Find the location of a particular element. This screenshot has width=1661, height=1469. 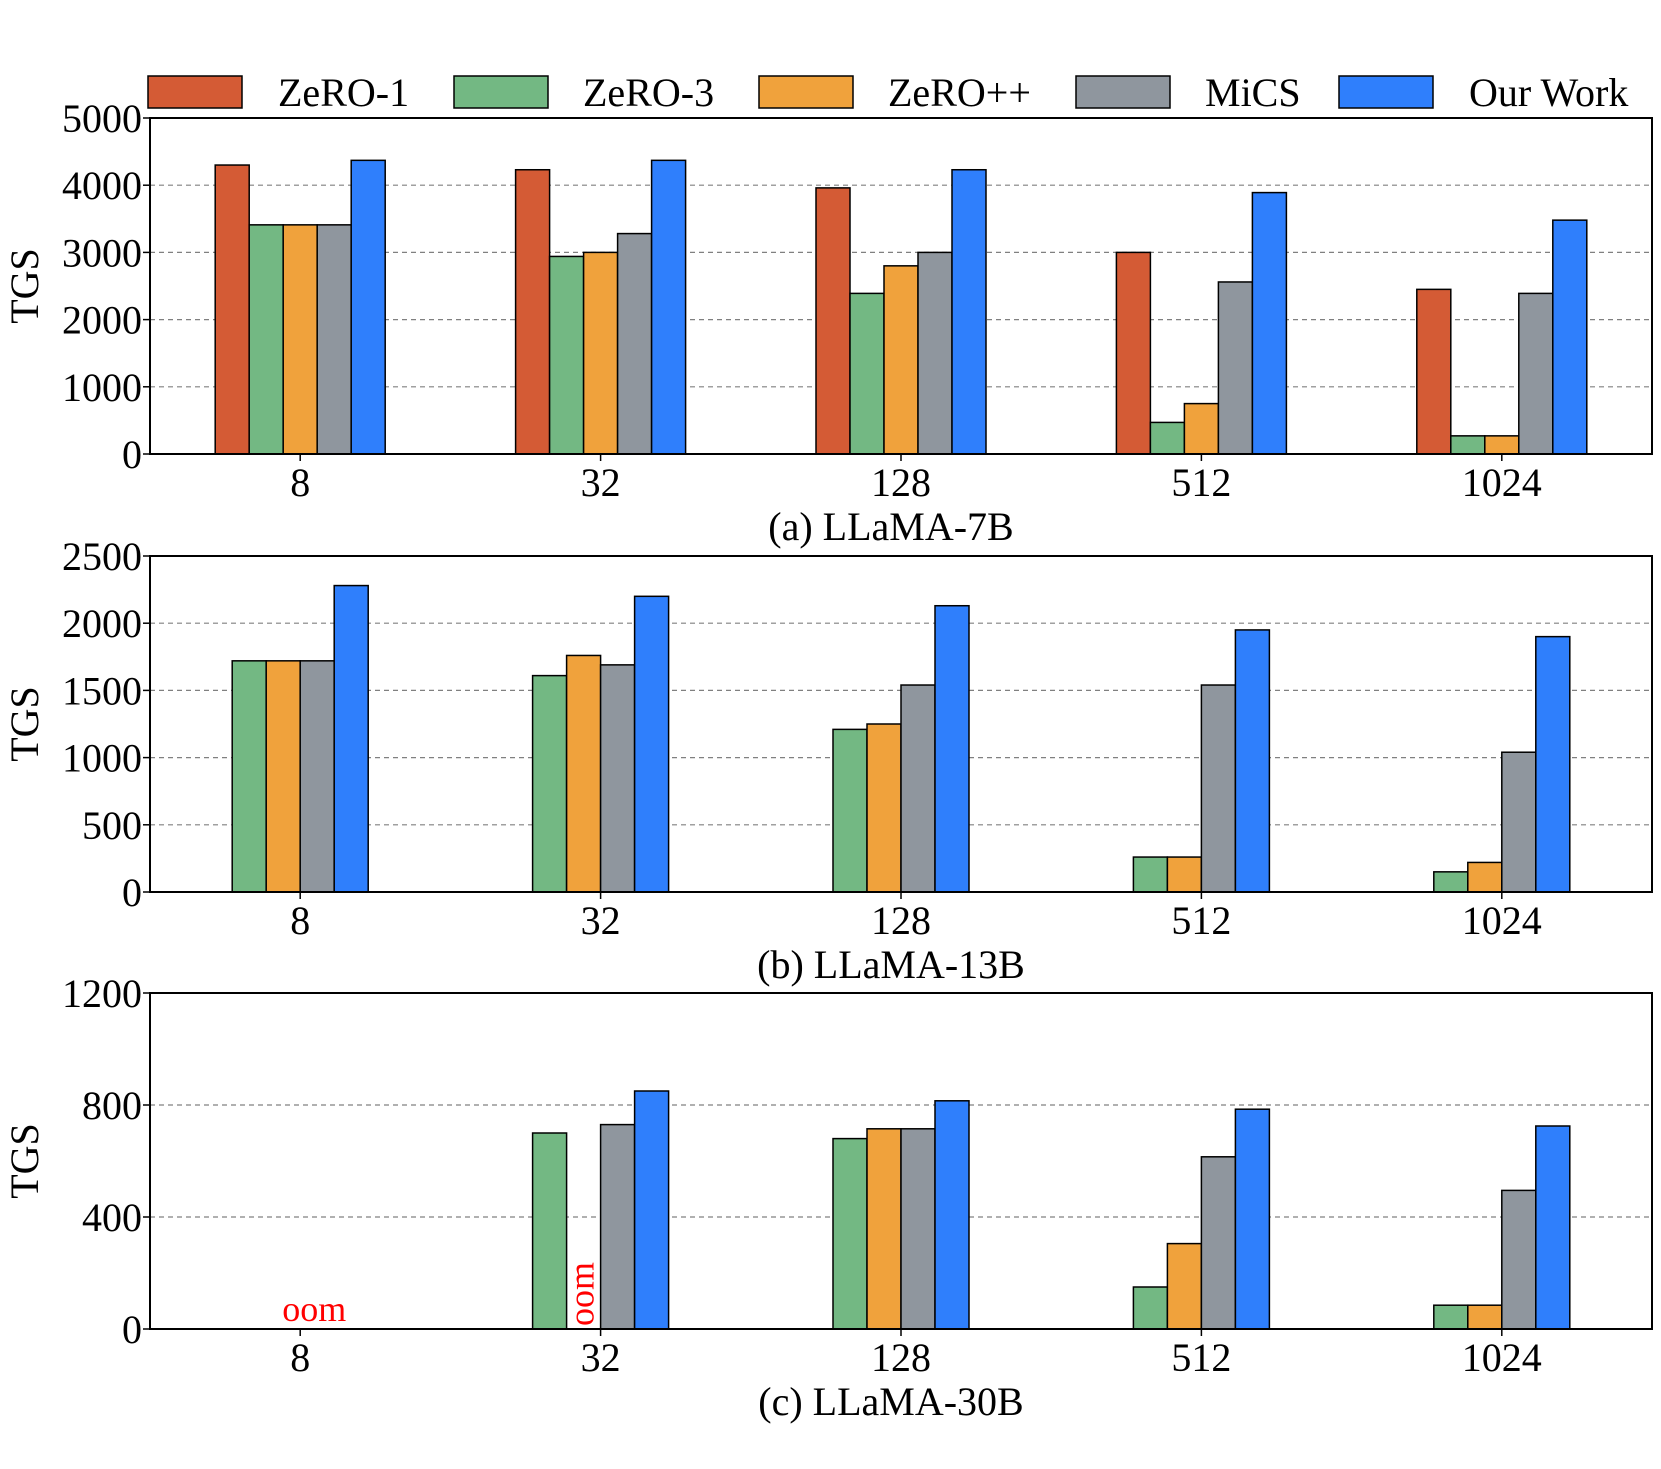

panel-title: (c) LLaMA-30B is located at coordinates (890, 1401).